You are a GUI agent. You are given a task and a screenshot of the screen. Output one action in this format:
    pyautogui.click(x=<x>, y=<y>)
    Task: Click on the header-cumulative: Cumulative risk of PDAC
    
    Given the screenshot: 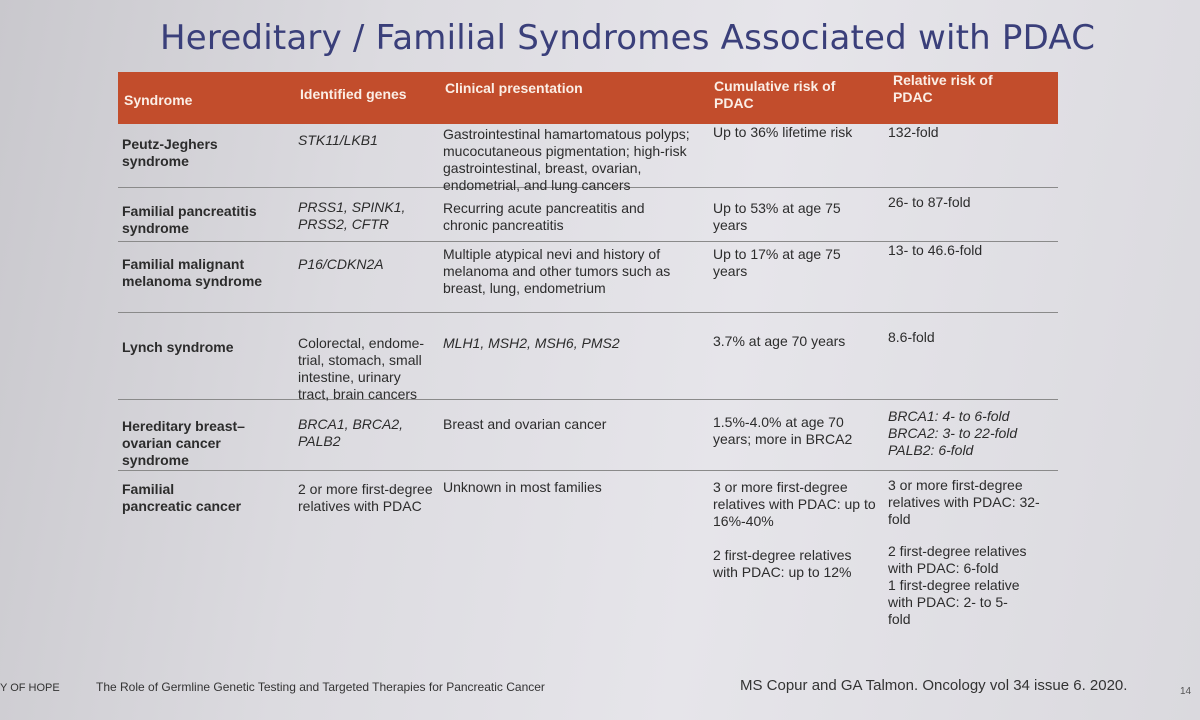 What is the action you would take?
    pyautogui.click(x=775, y=94)
    